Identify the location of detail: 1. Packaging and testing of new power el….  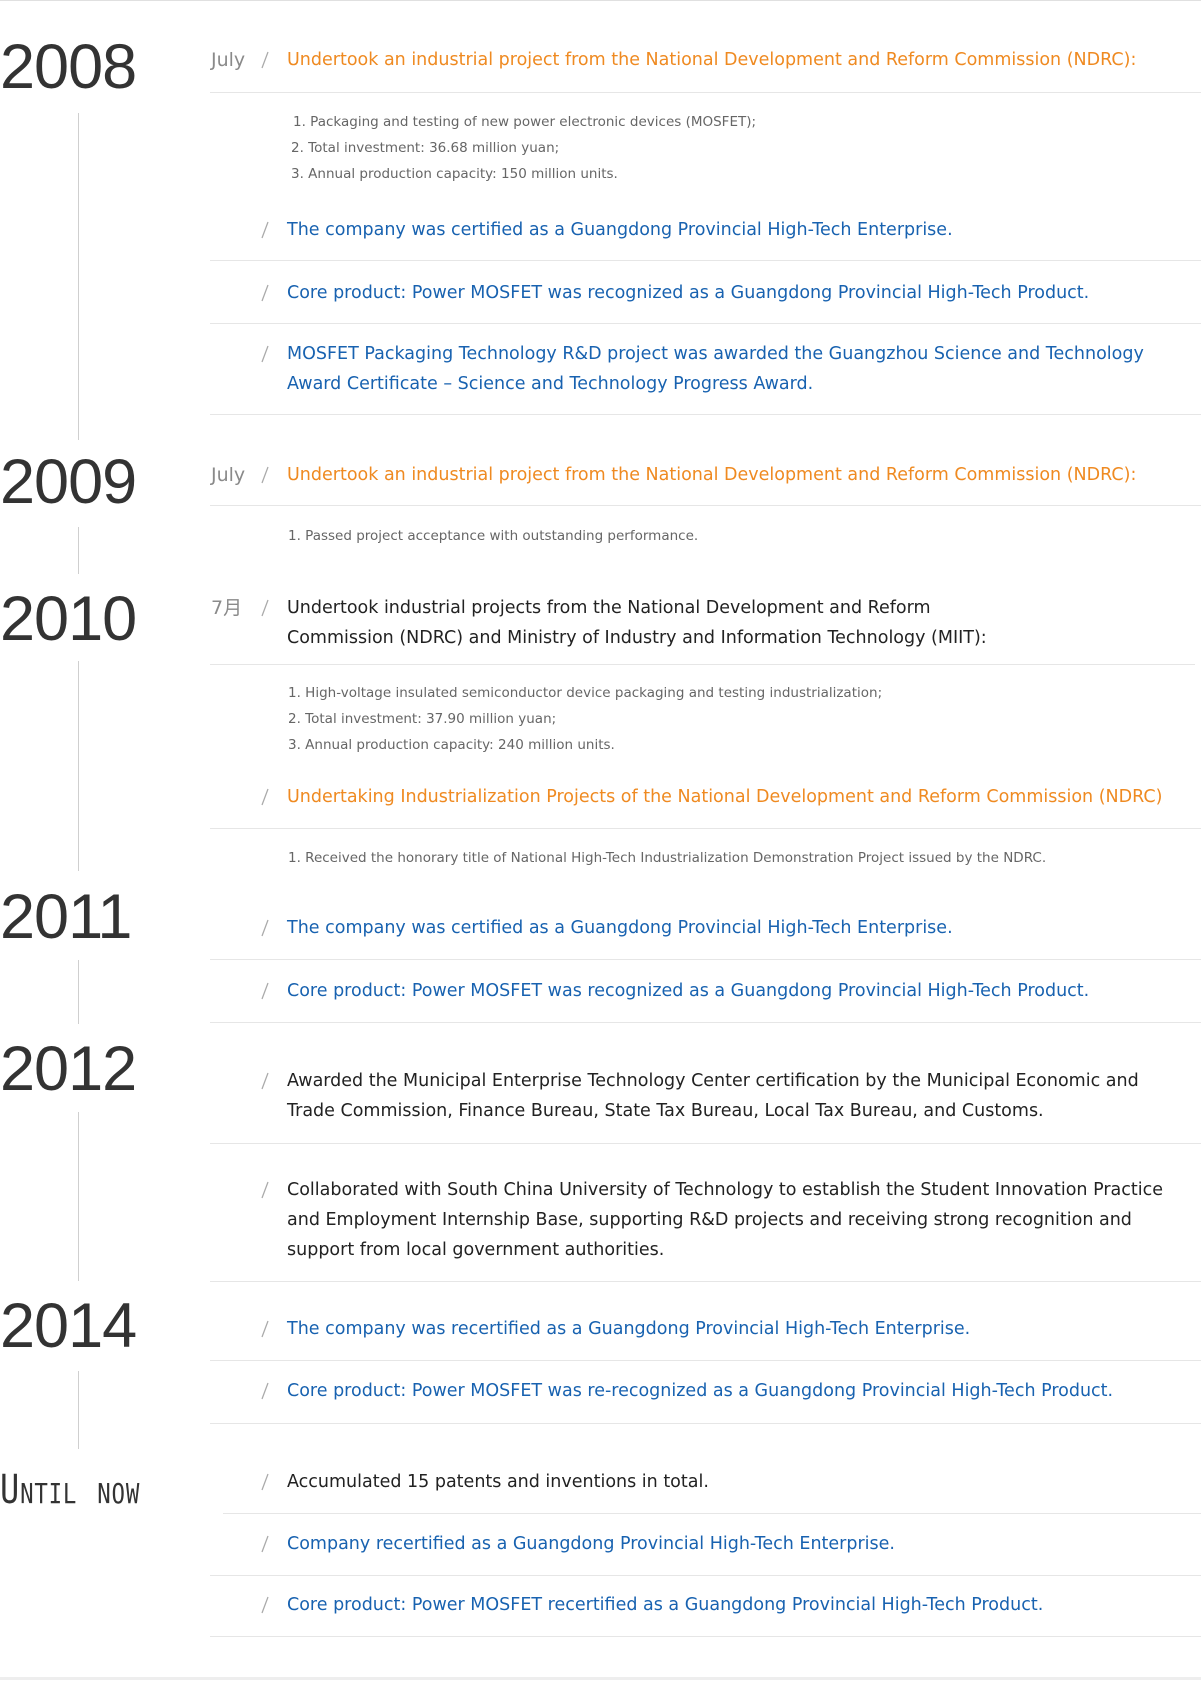
(525, 122).